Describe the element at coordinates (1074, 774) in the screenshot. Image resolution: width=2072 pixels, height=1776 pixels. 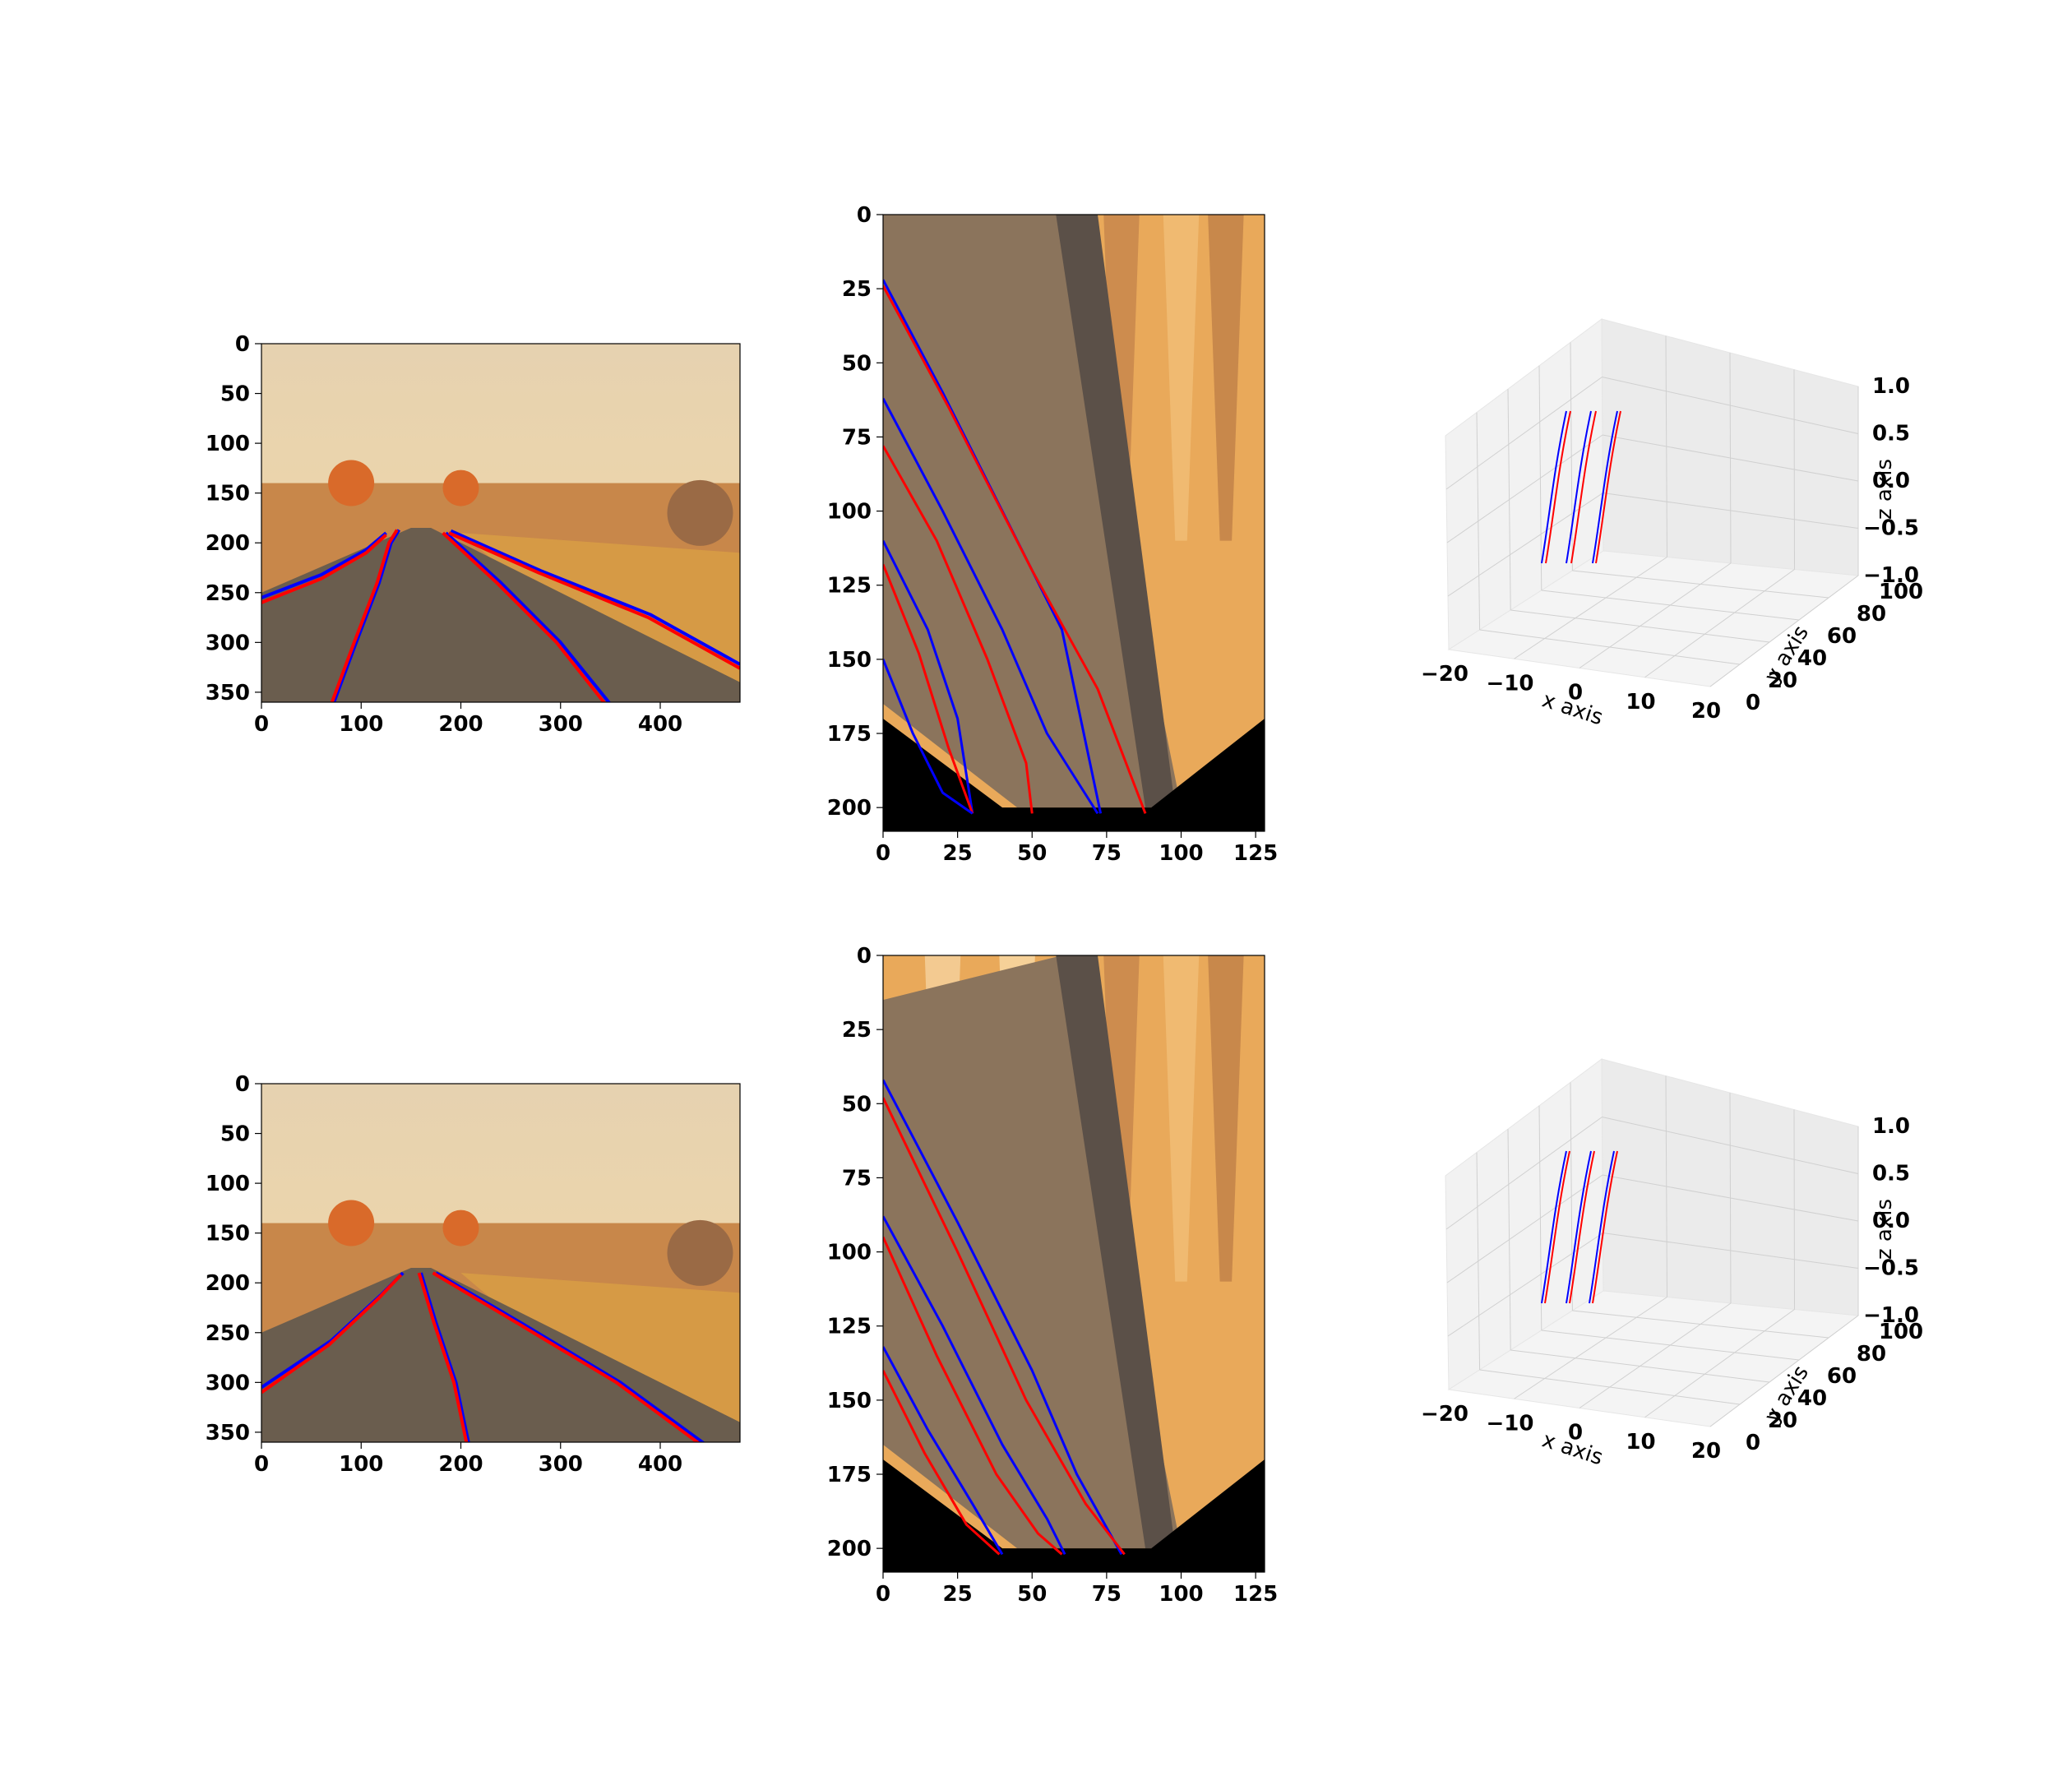
I see `black-mask` at that location.